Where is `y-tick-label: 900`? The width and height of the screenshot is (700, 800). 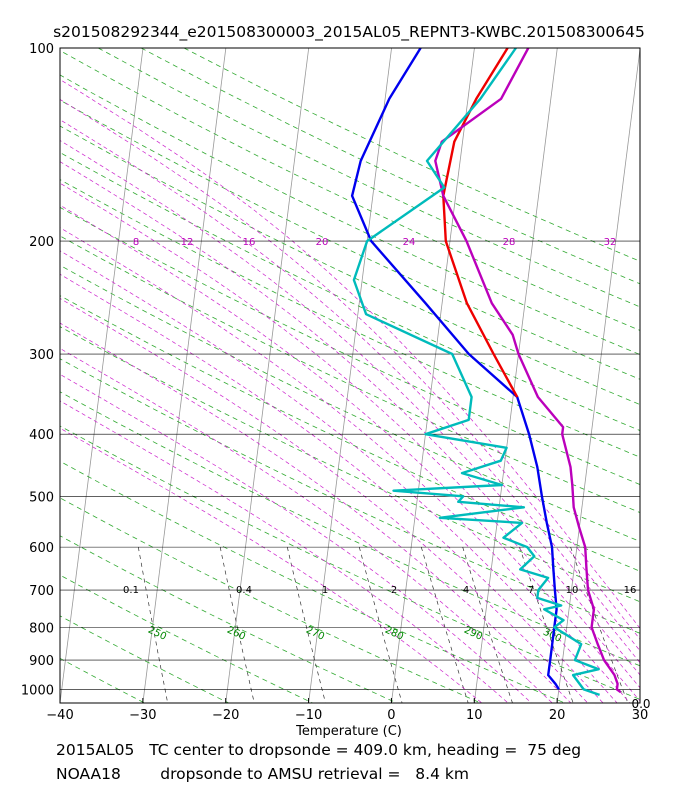
y-tick-label: 900 is located at coordinates (41, 661).